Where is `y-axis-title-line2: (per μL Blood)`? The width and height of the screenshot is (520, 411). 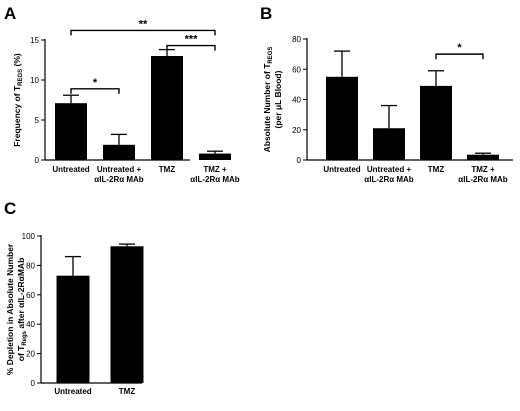
y-axis-title-line2: (per μL Blood) is located at coordinates (278, 99).